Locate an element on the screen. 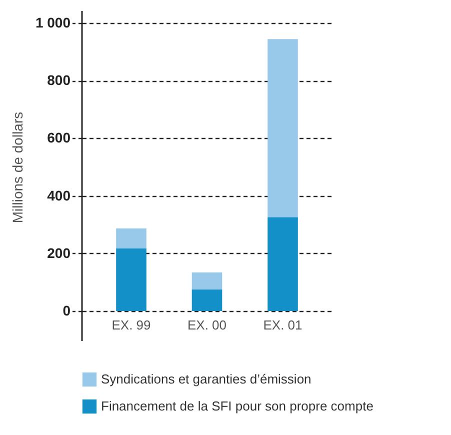  legend-label: Syndications et garanties d’émission is located at coordinates (206, 379).